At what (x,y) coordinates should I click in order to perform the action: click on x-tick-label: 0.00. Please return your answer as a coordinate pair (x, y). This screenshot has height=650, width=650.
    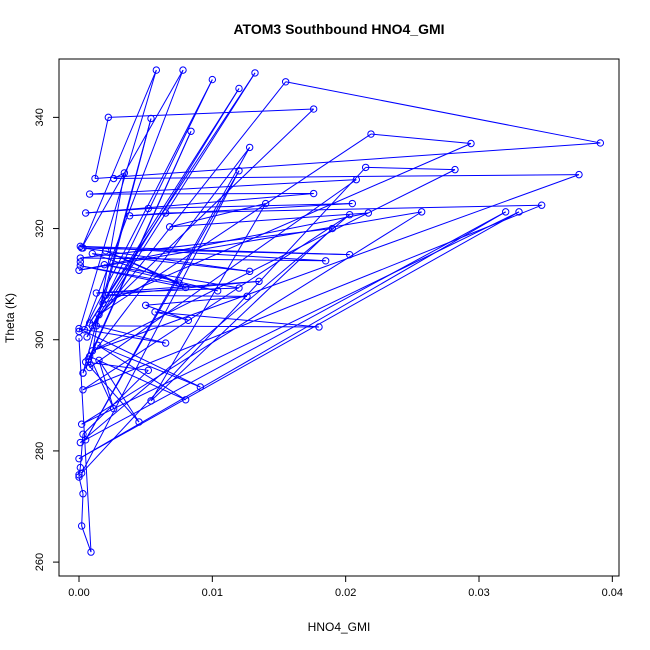
    Looking at the image, I should click on (78, 593).